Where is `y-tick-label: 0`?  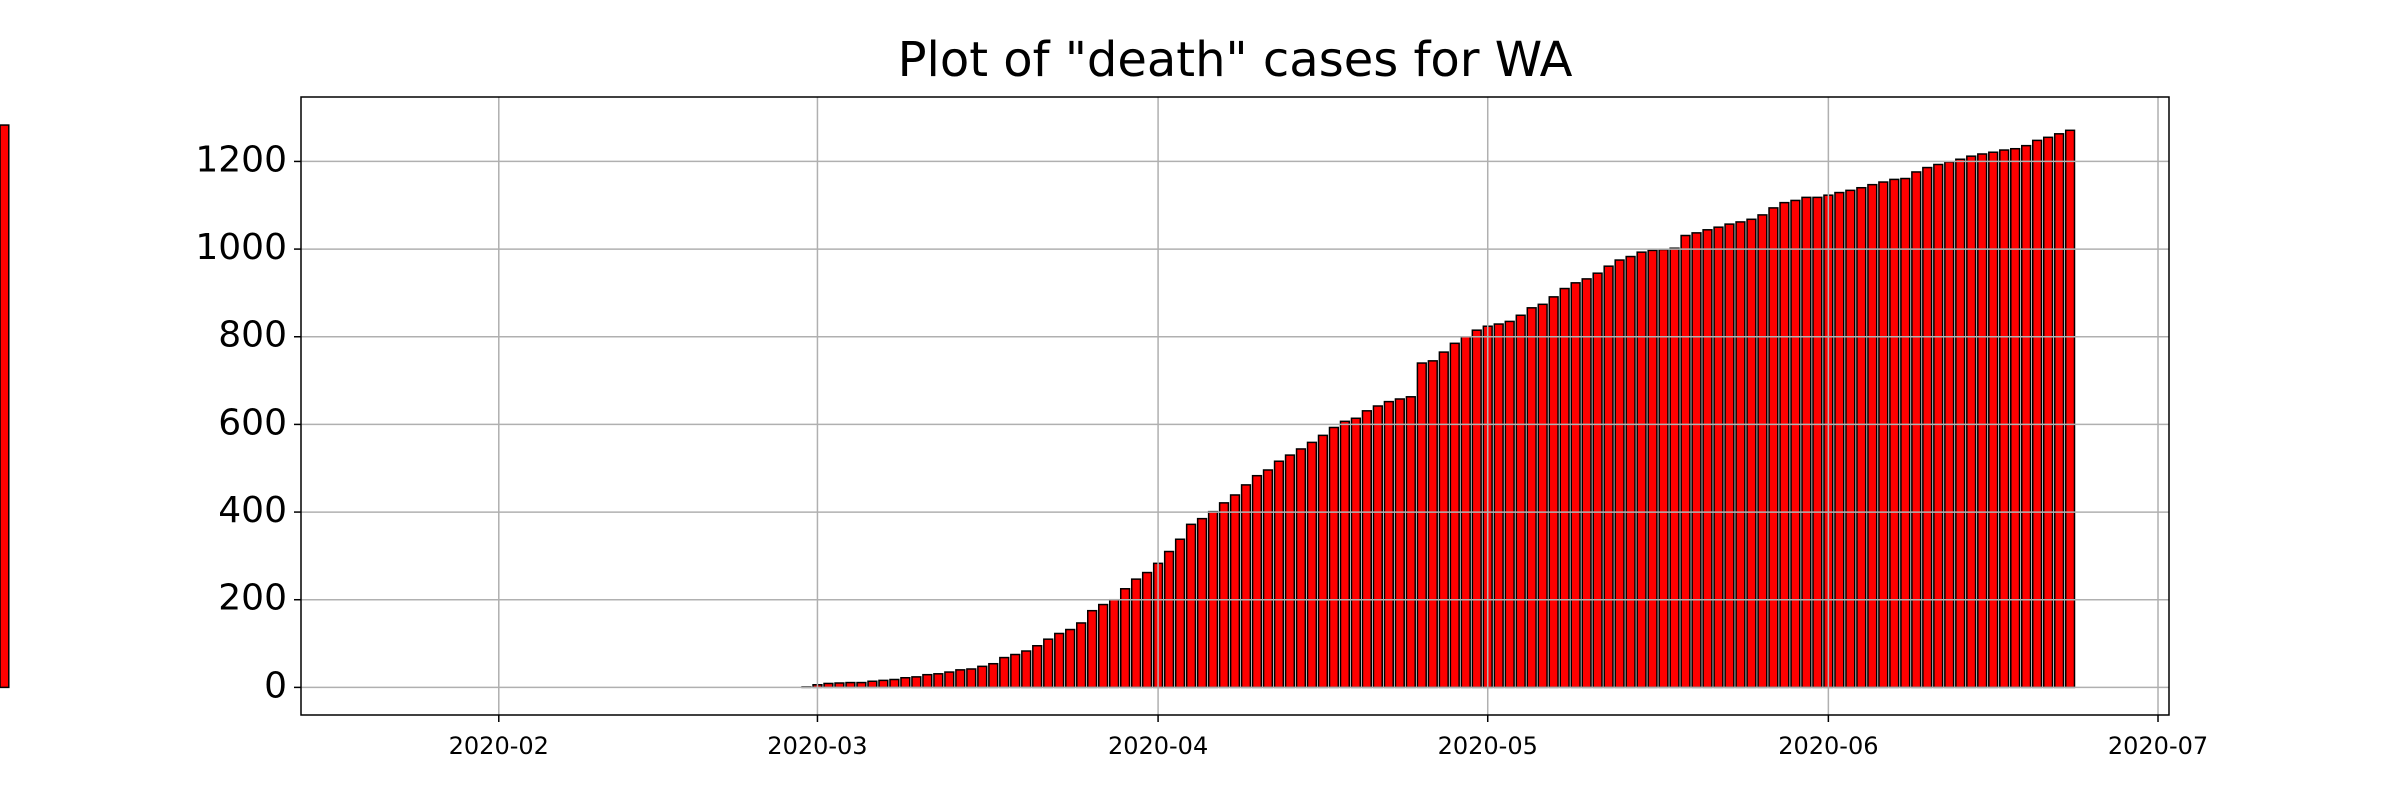 y-tick-label: 0 is located at coordinates (275, 685).